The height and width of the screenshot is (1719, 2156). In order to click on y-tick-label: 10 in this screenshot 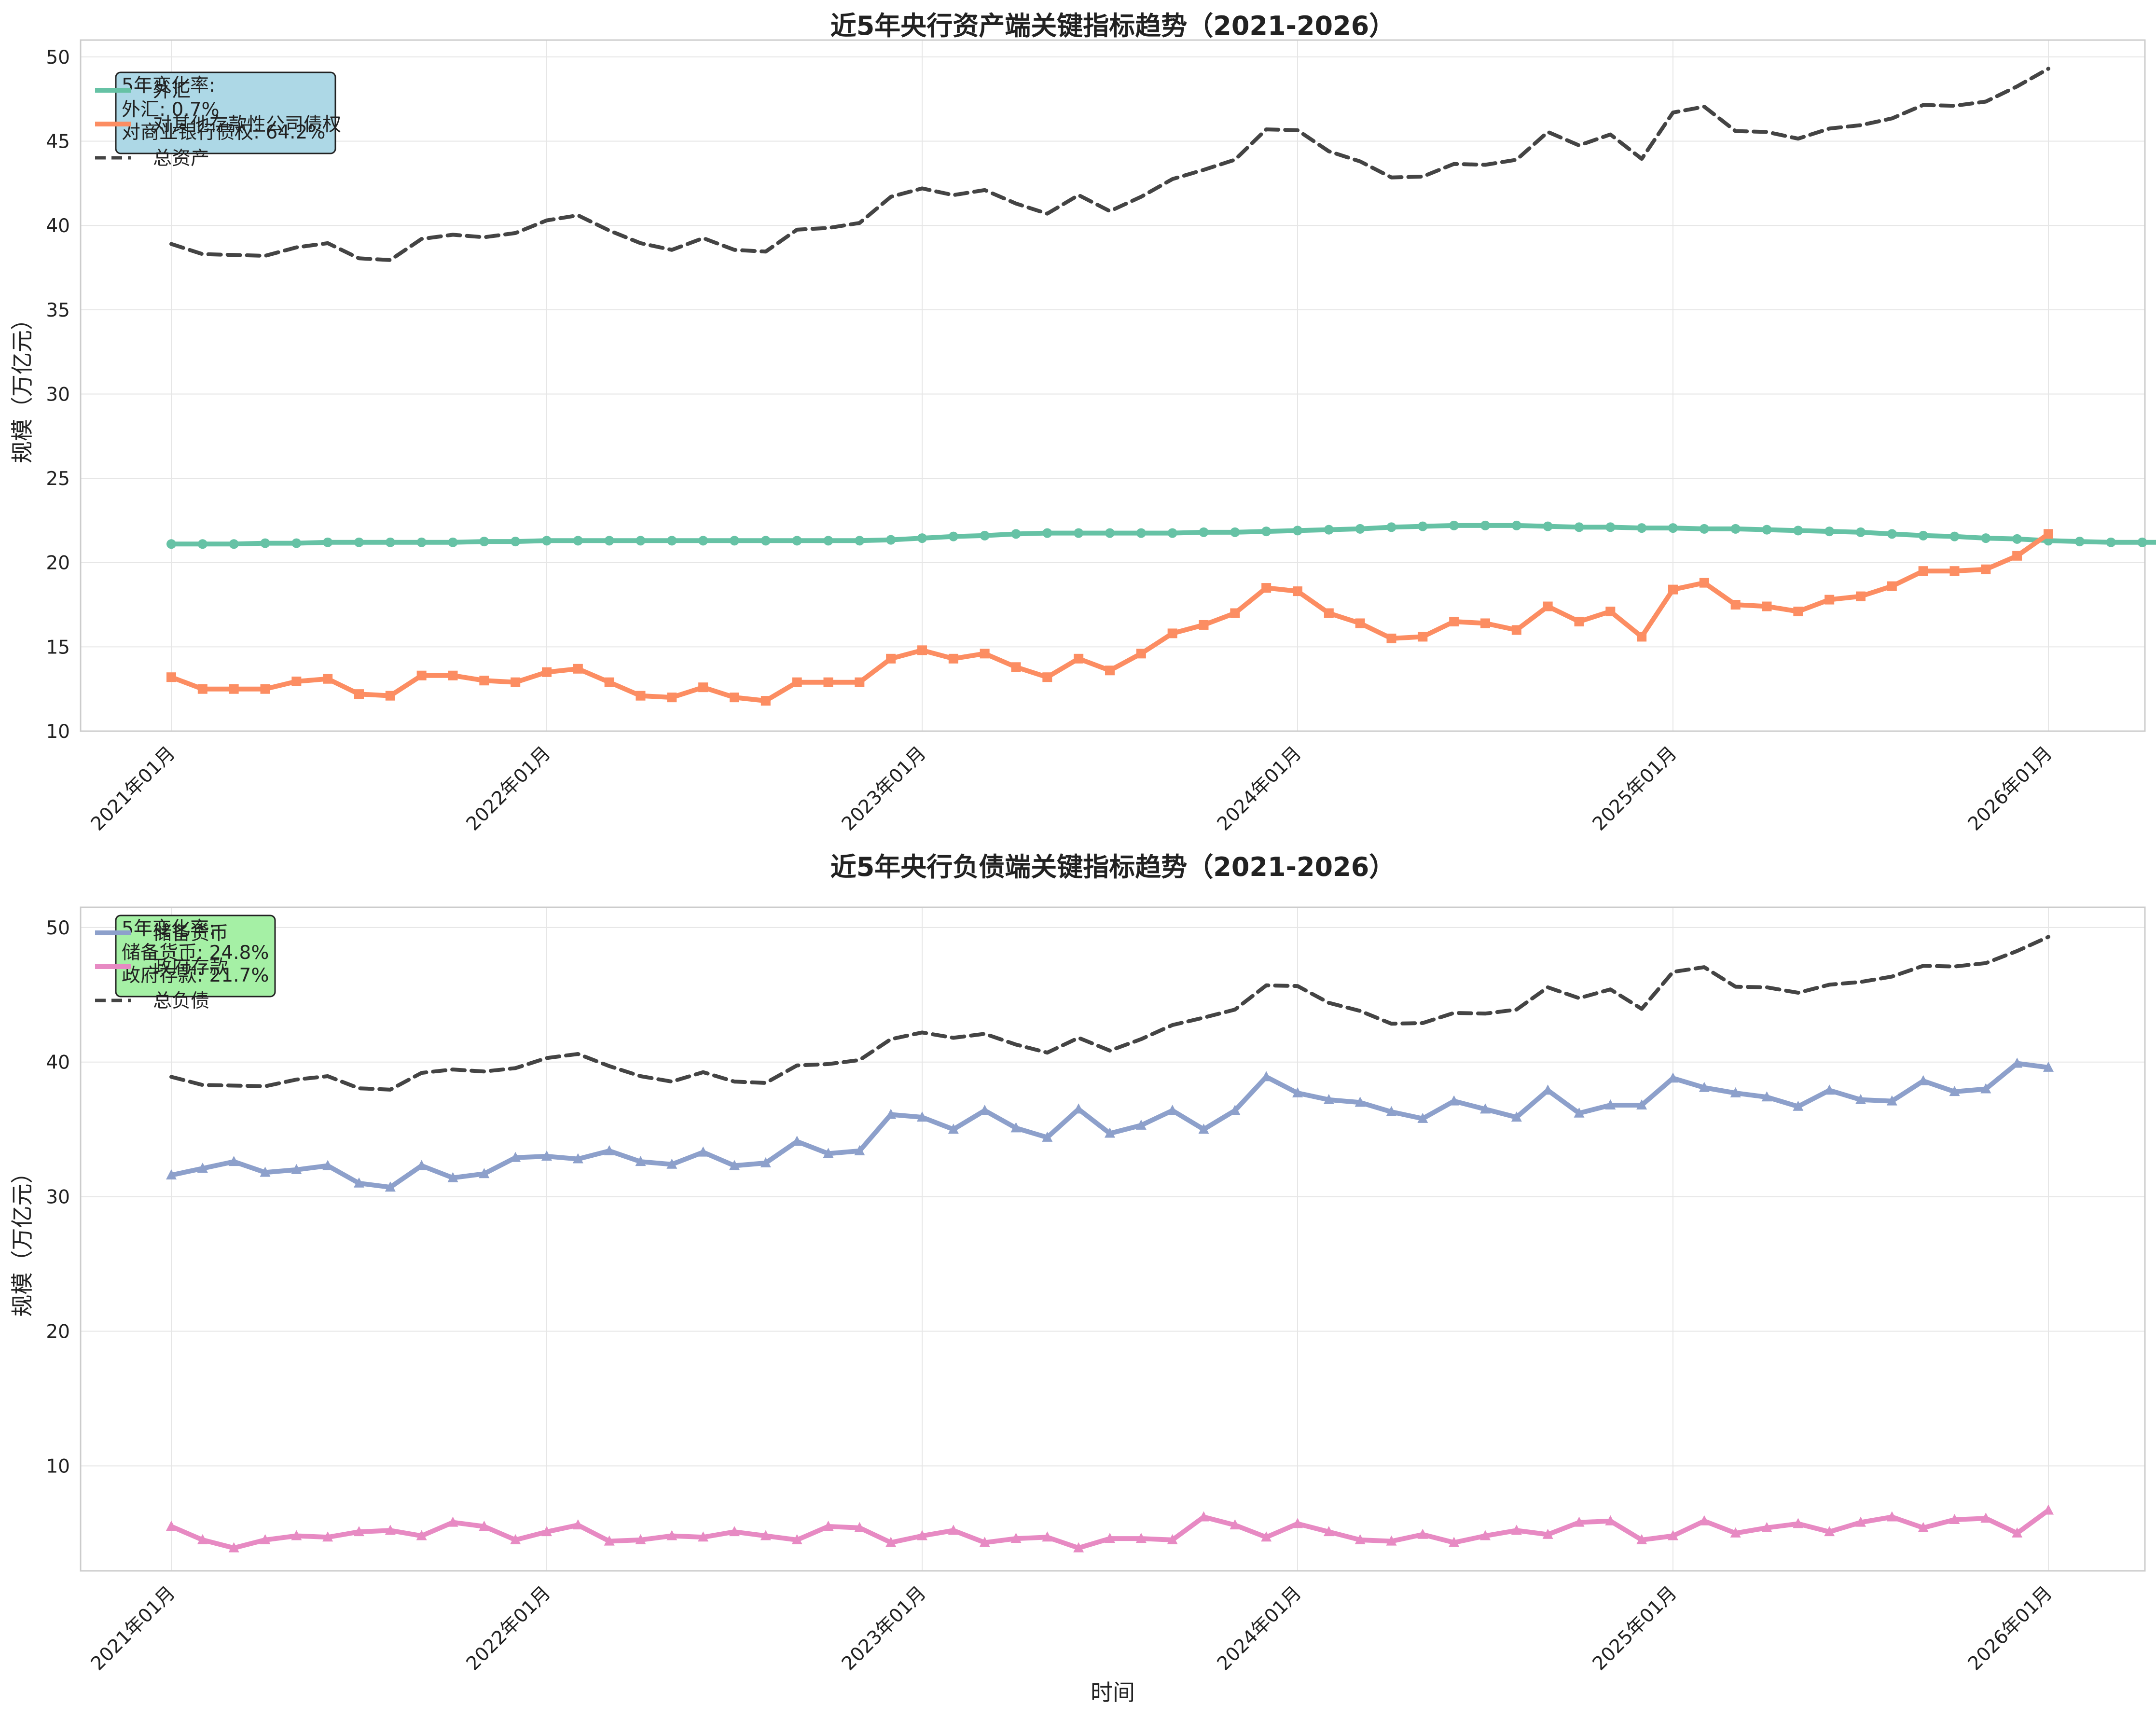, I will do `click(58, 1467)`.